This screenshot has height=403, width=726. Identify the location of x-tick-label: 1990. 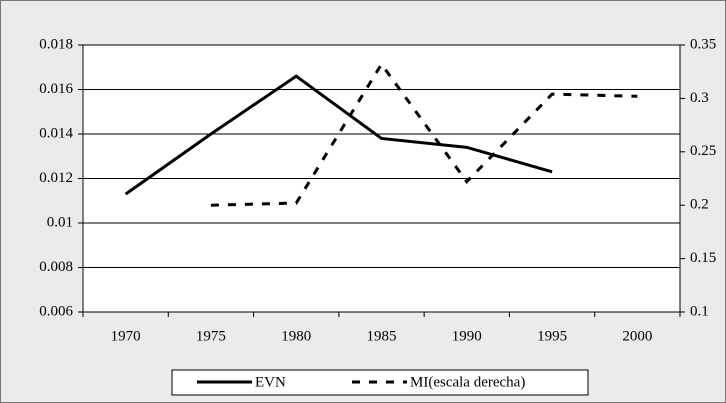
(467, 336).